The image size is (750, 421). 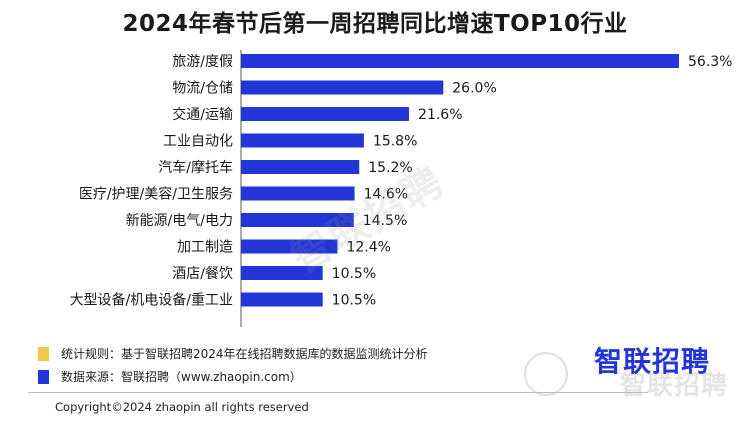 I want to click on category-label-3: 交通/运输, so click(x=202, y=114).